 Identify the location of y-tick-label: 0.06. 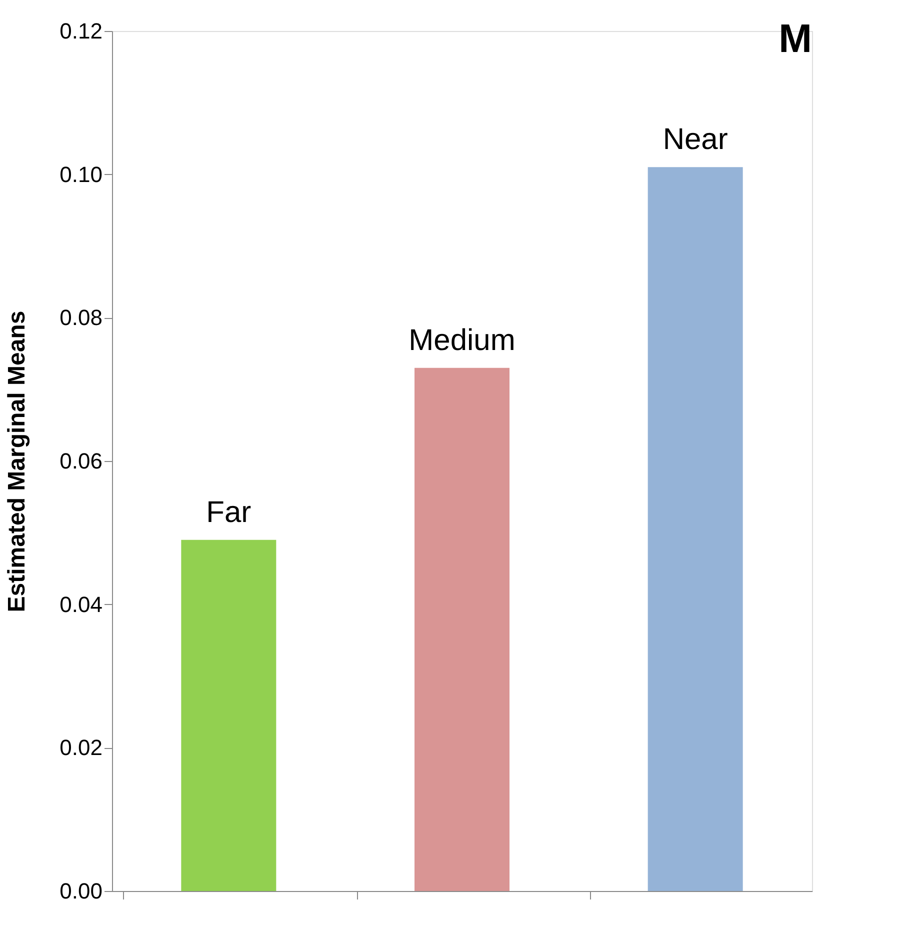
(81, 461).